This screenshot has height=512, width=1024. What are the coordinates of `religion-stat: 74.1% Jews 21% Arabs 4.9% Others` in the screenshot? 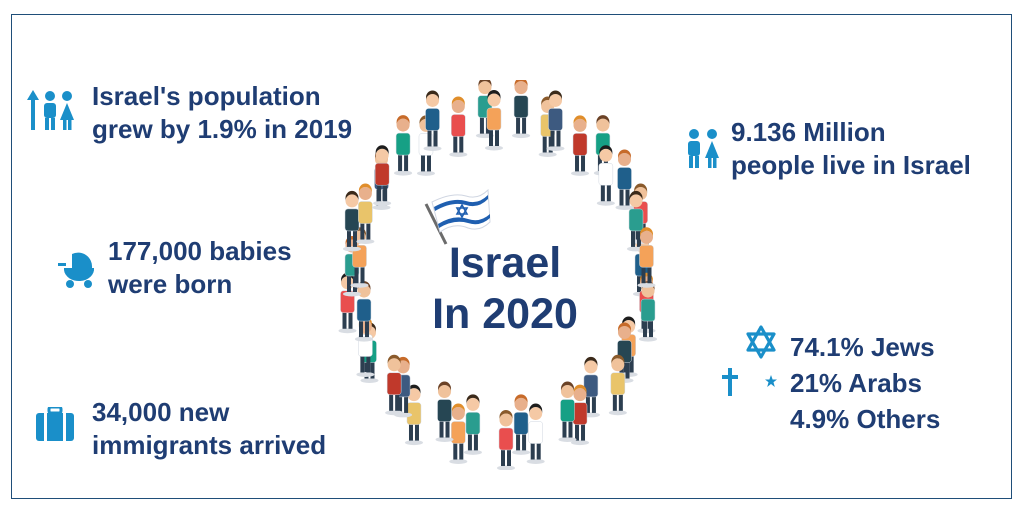 It's located at (865, 383).